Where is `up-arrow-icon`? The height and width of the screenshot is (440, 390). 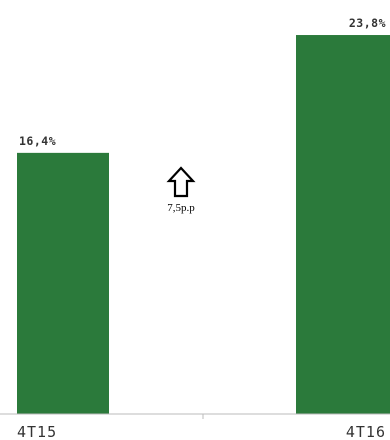
up-arrow-icon is located at coordinates (181, 182).